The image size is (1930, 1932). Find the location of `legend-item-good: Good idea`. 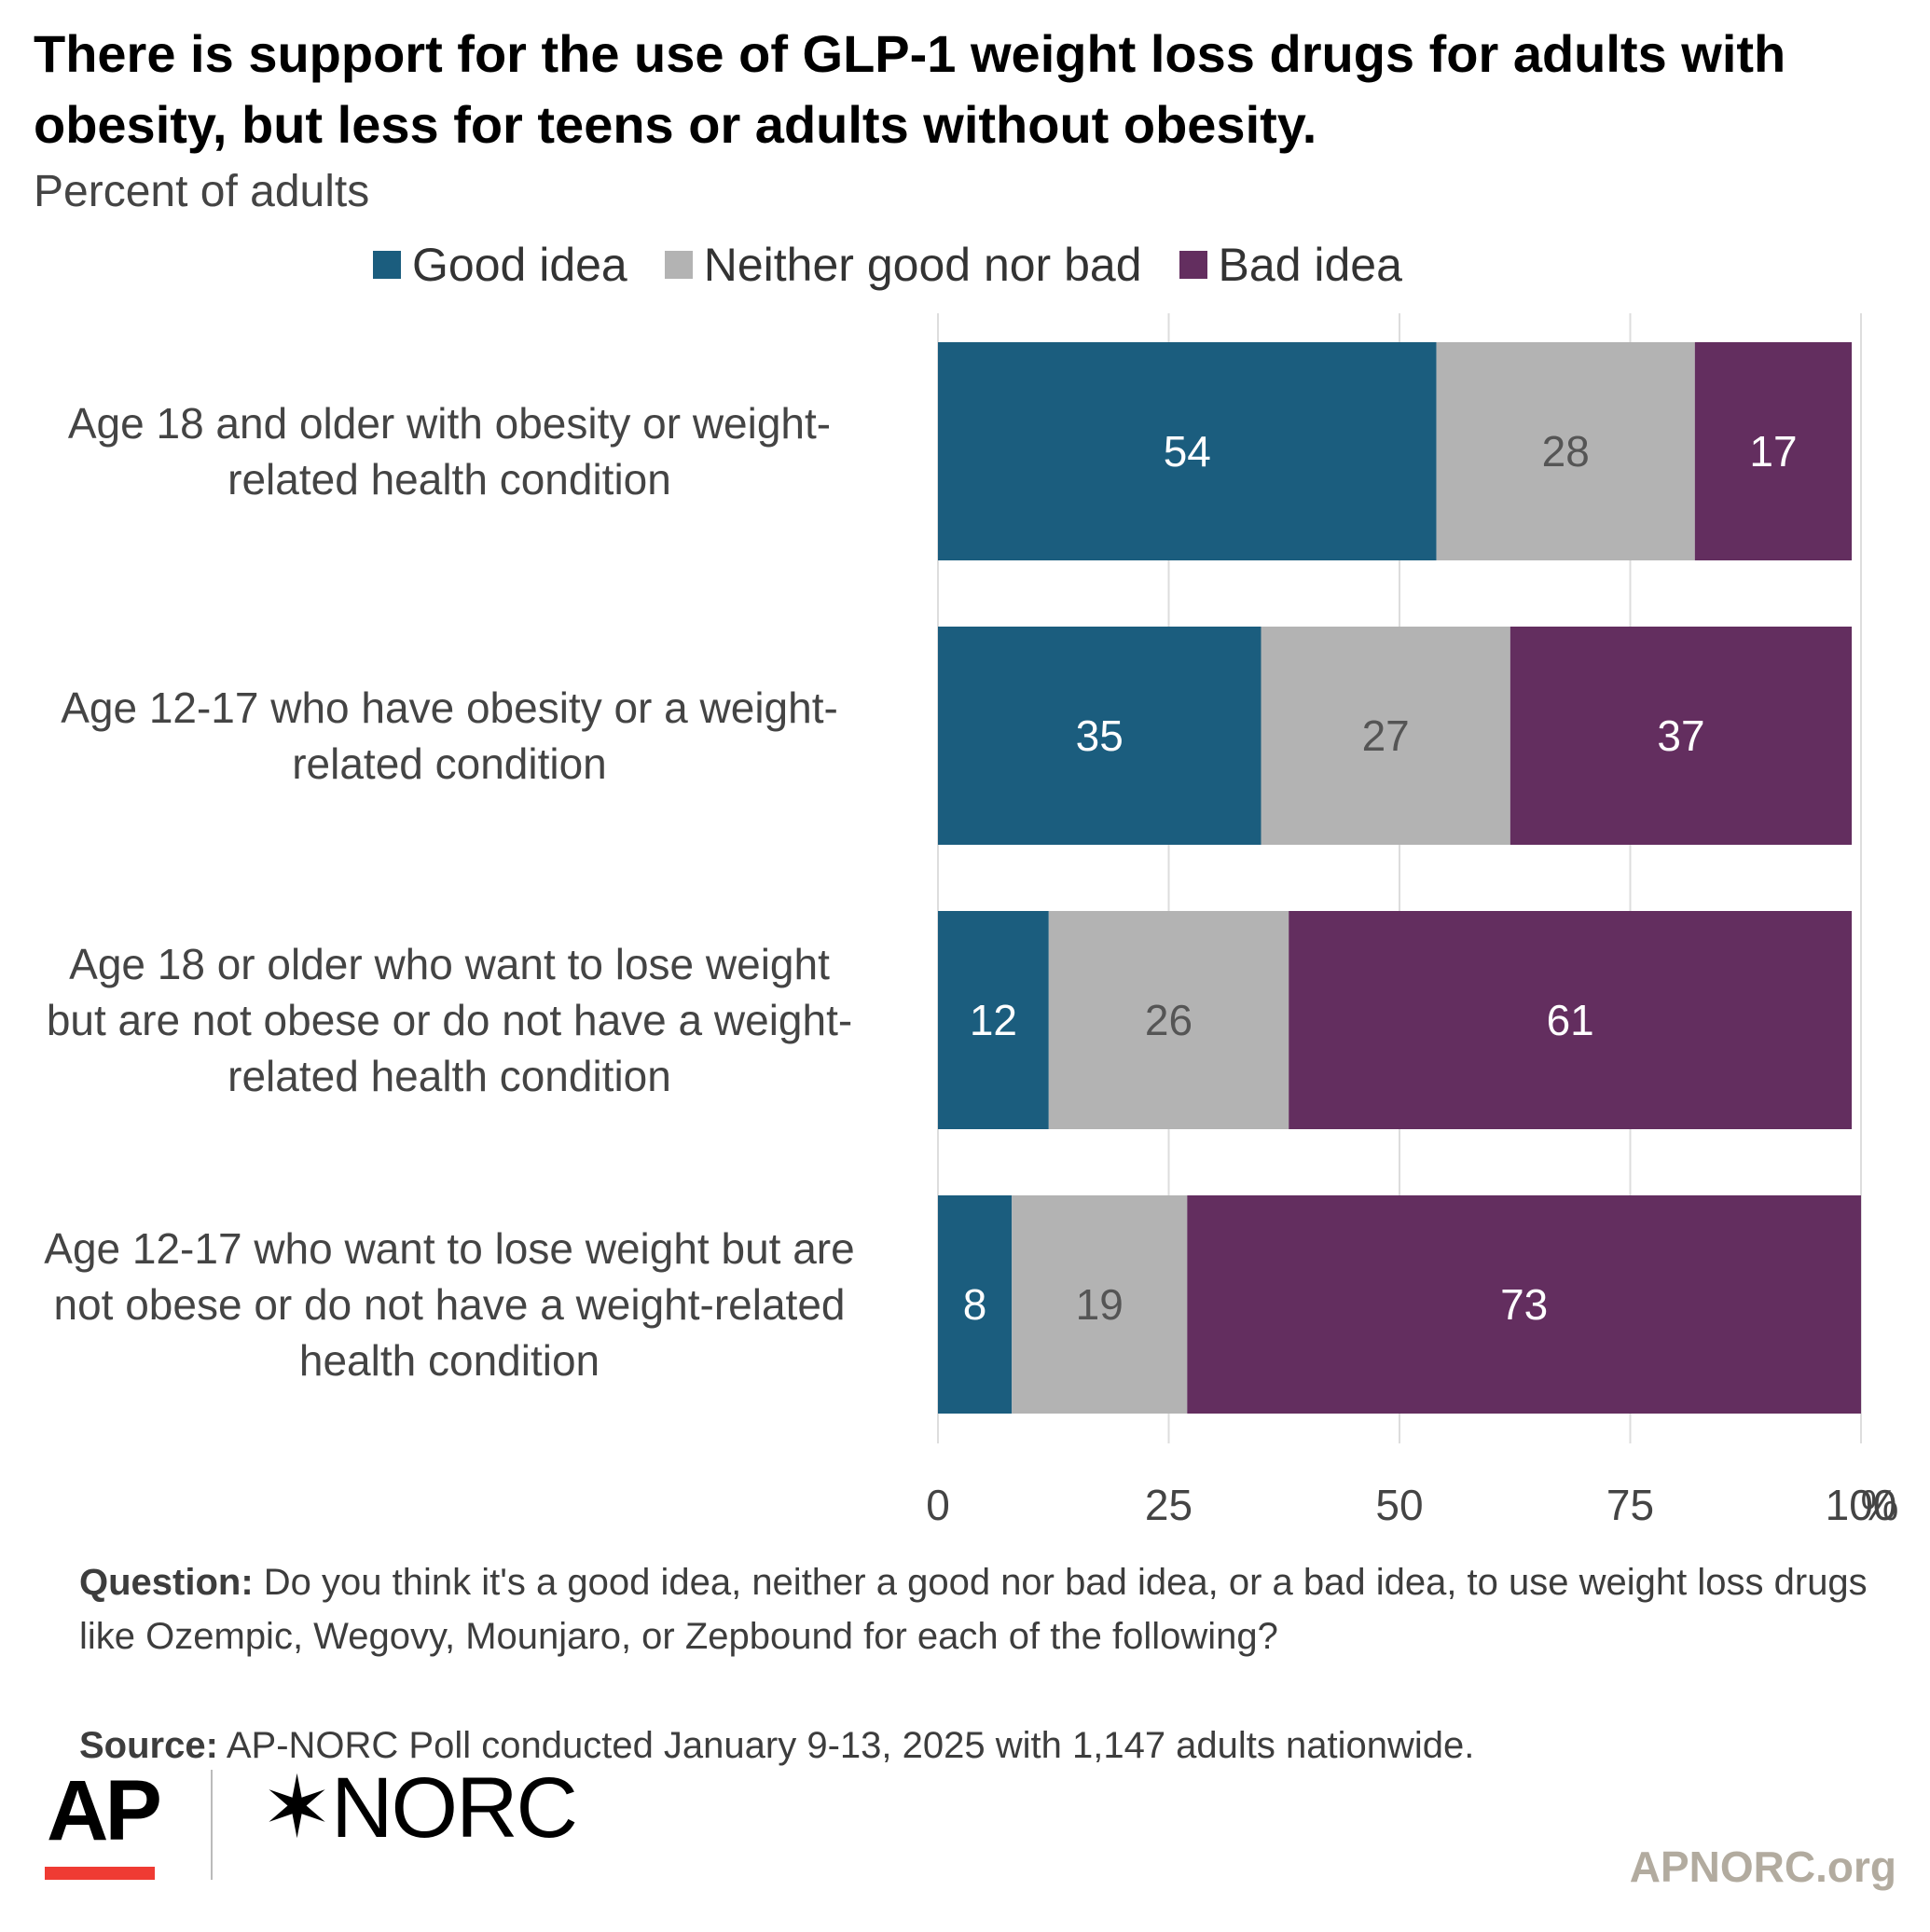

legend-item-good: Good idea is located at coordinates (500, 265).